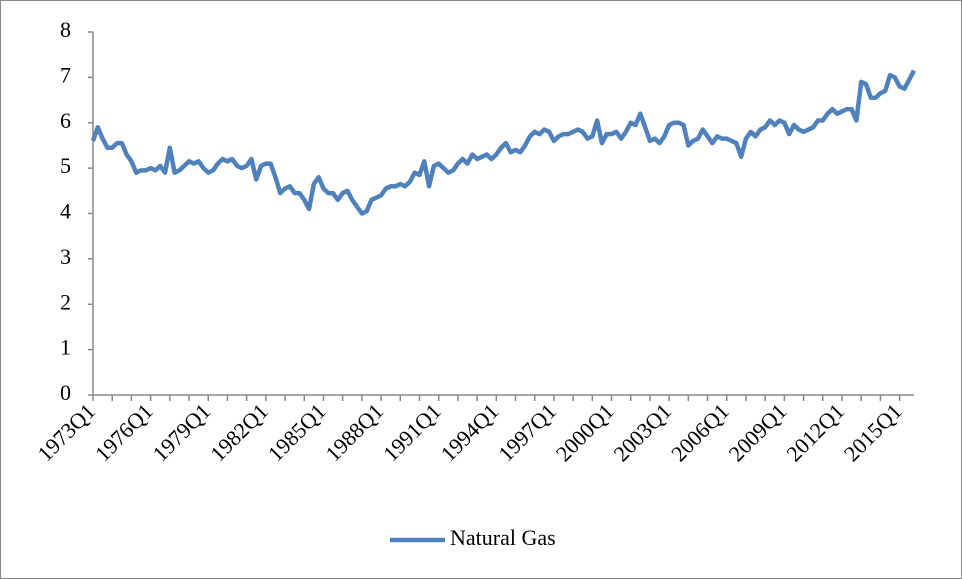  I want to click on y-tick-label: 7, so click(65, 74).